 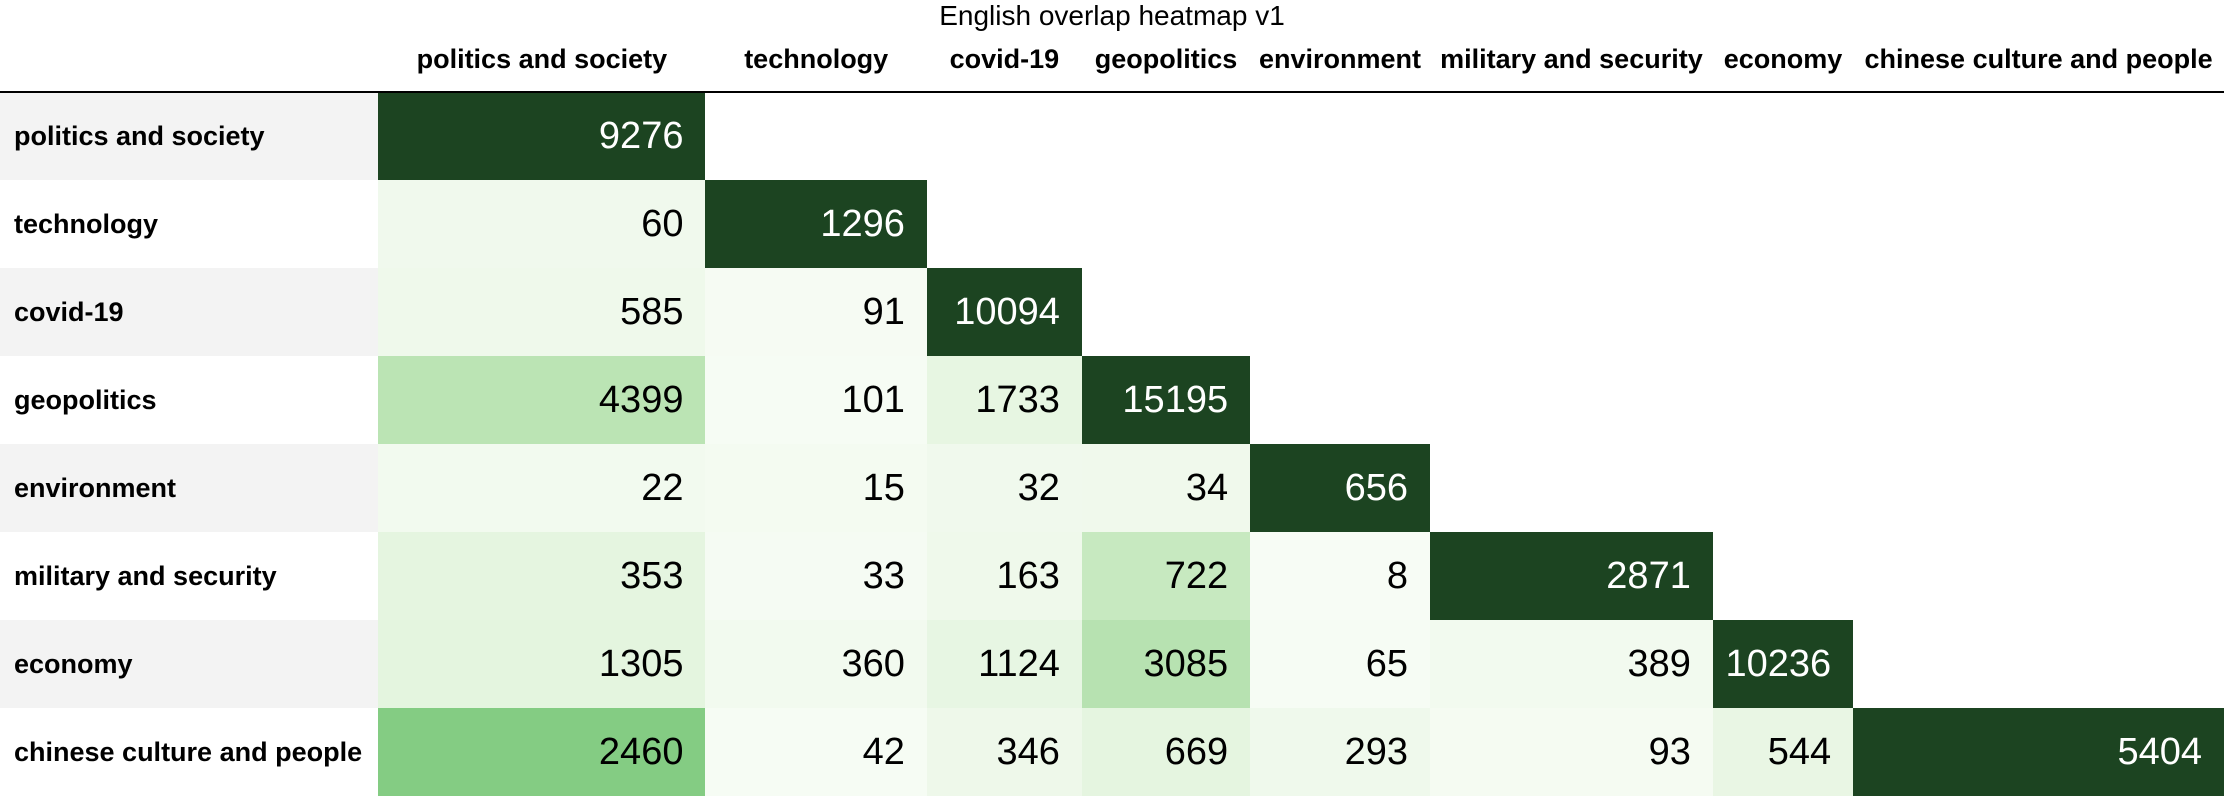 I want to click on heatmap-cell: 15195, so click(x=1166, y=400).